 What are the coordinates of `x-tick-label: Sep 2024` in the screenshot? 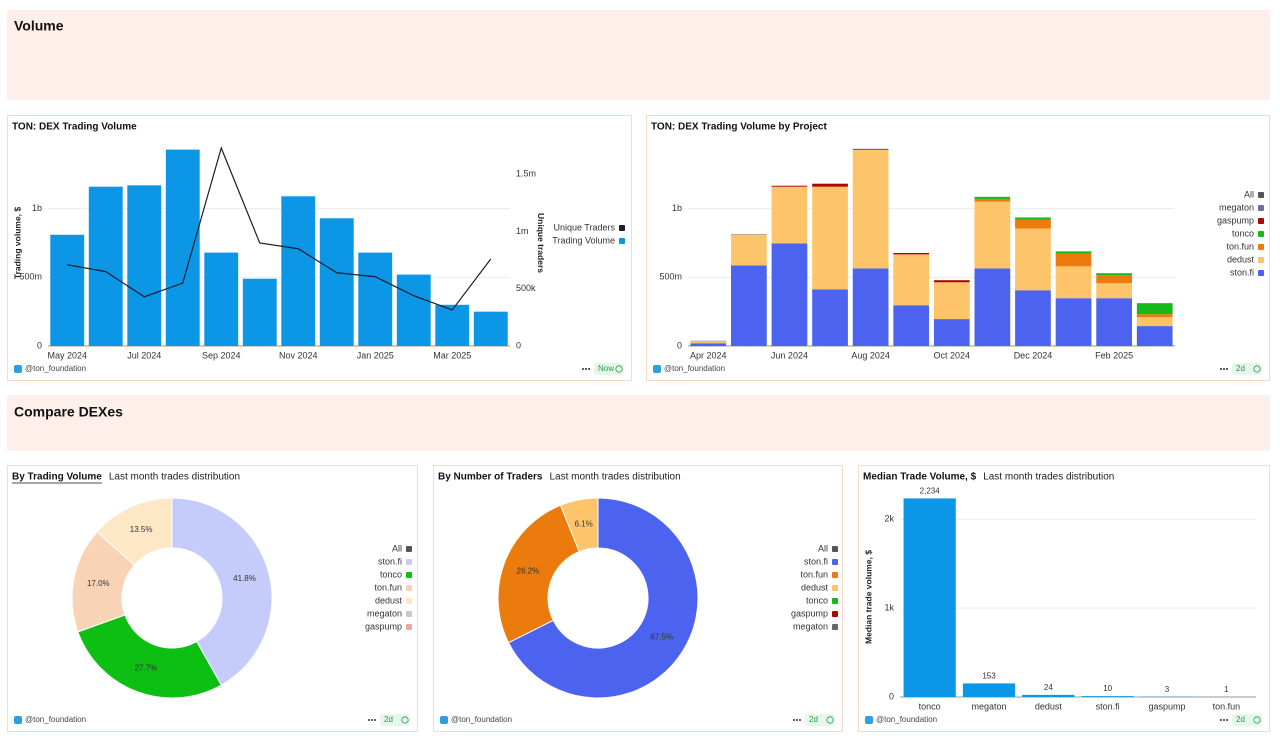 It's located at (221, 355).